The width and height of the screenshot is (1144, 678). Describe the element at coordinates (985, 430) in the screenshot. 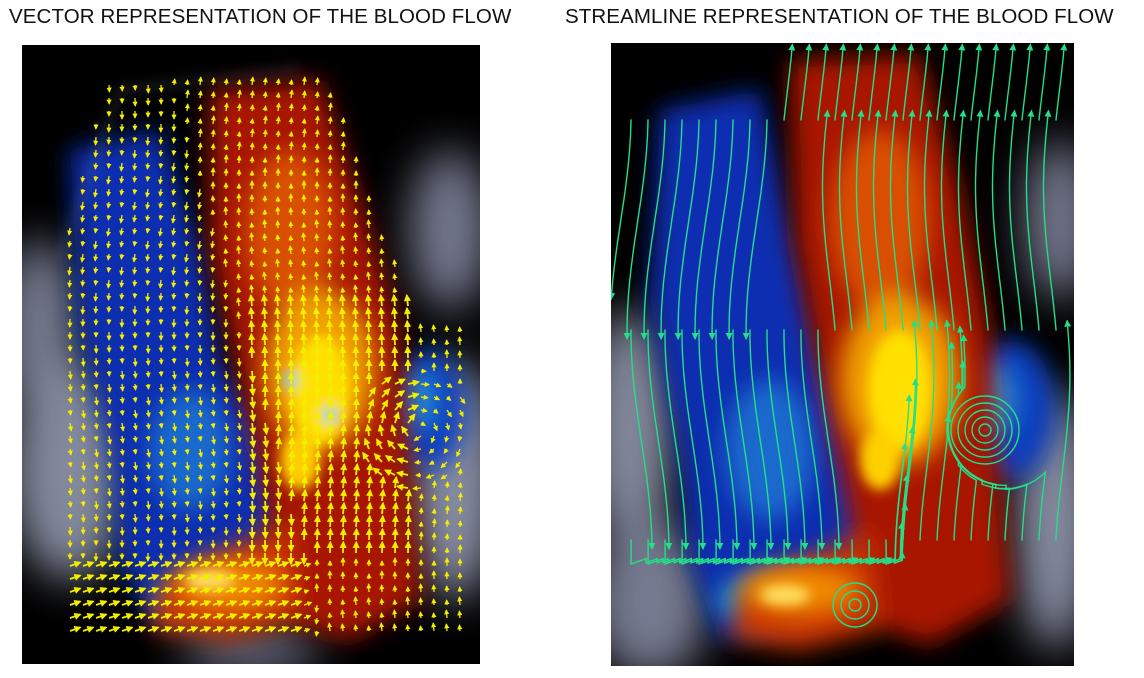

I see `vortex-streamline` at that location.